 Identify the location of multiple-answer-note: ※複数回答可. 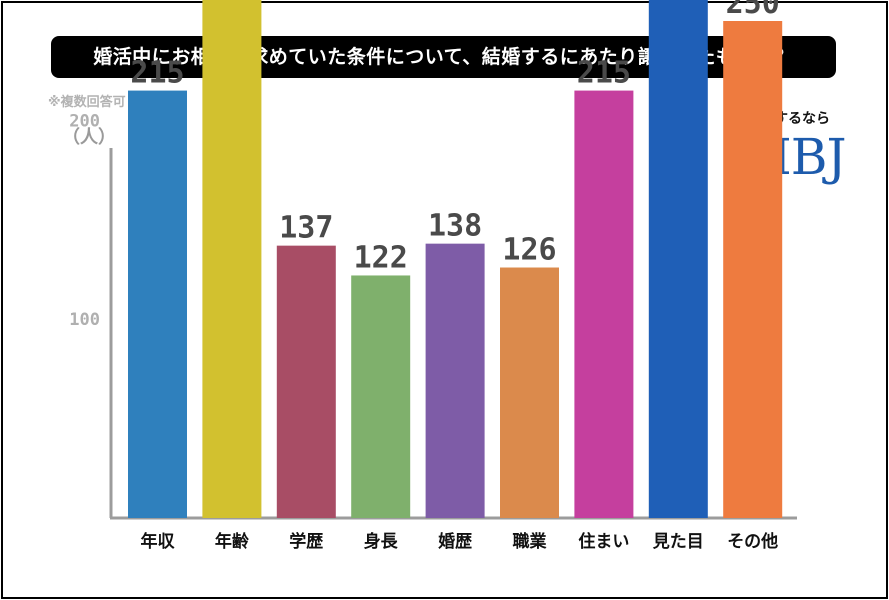
(87, 102).